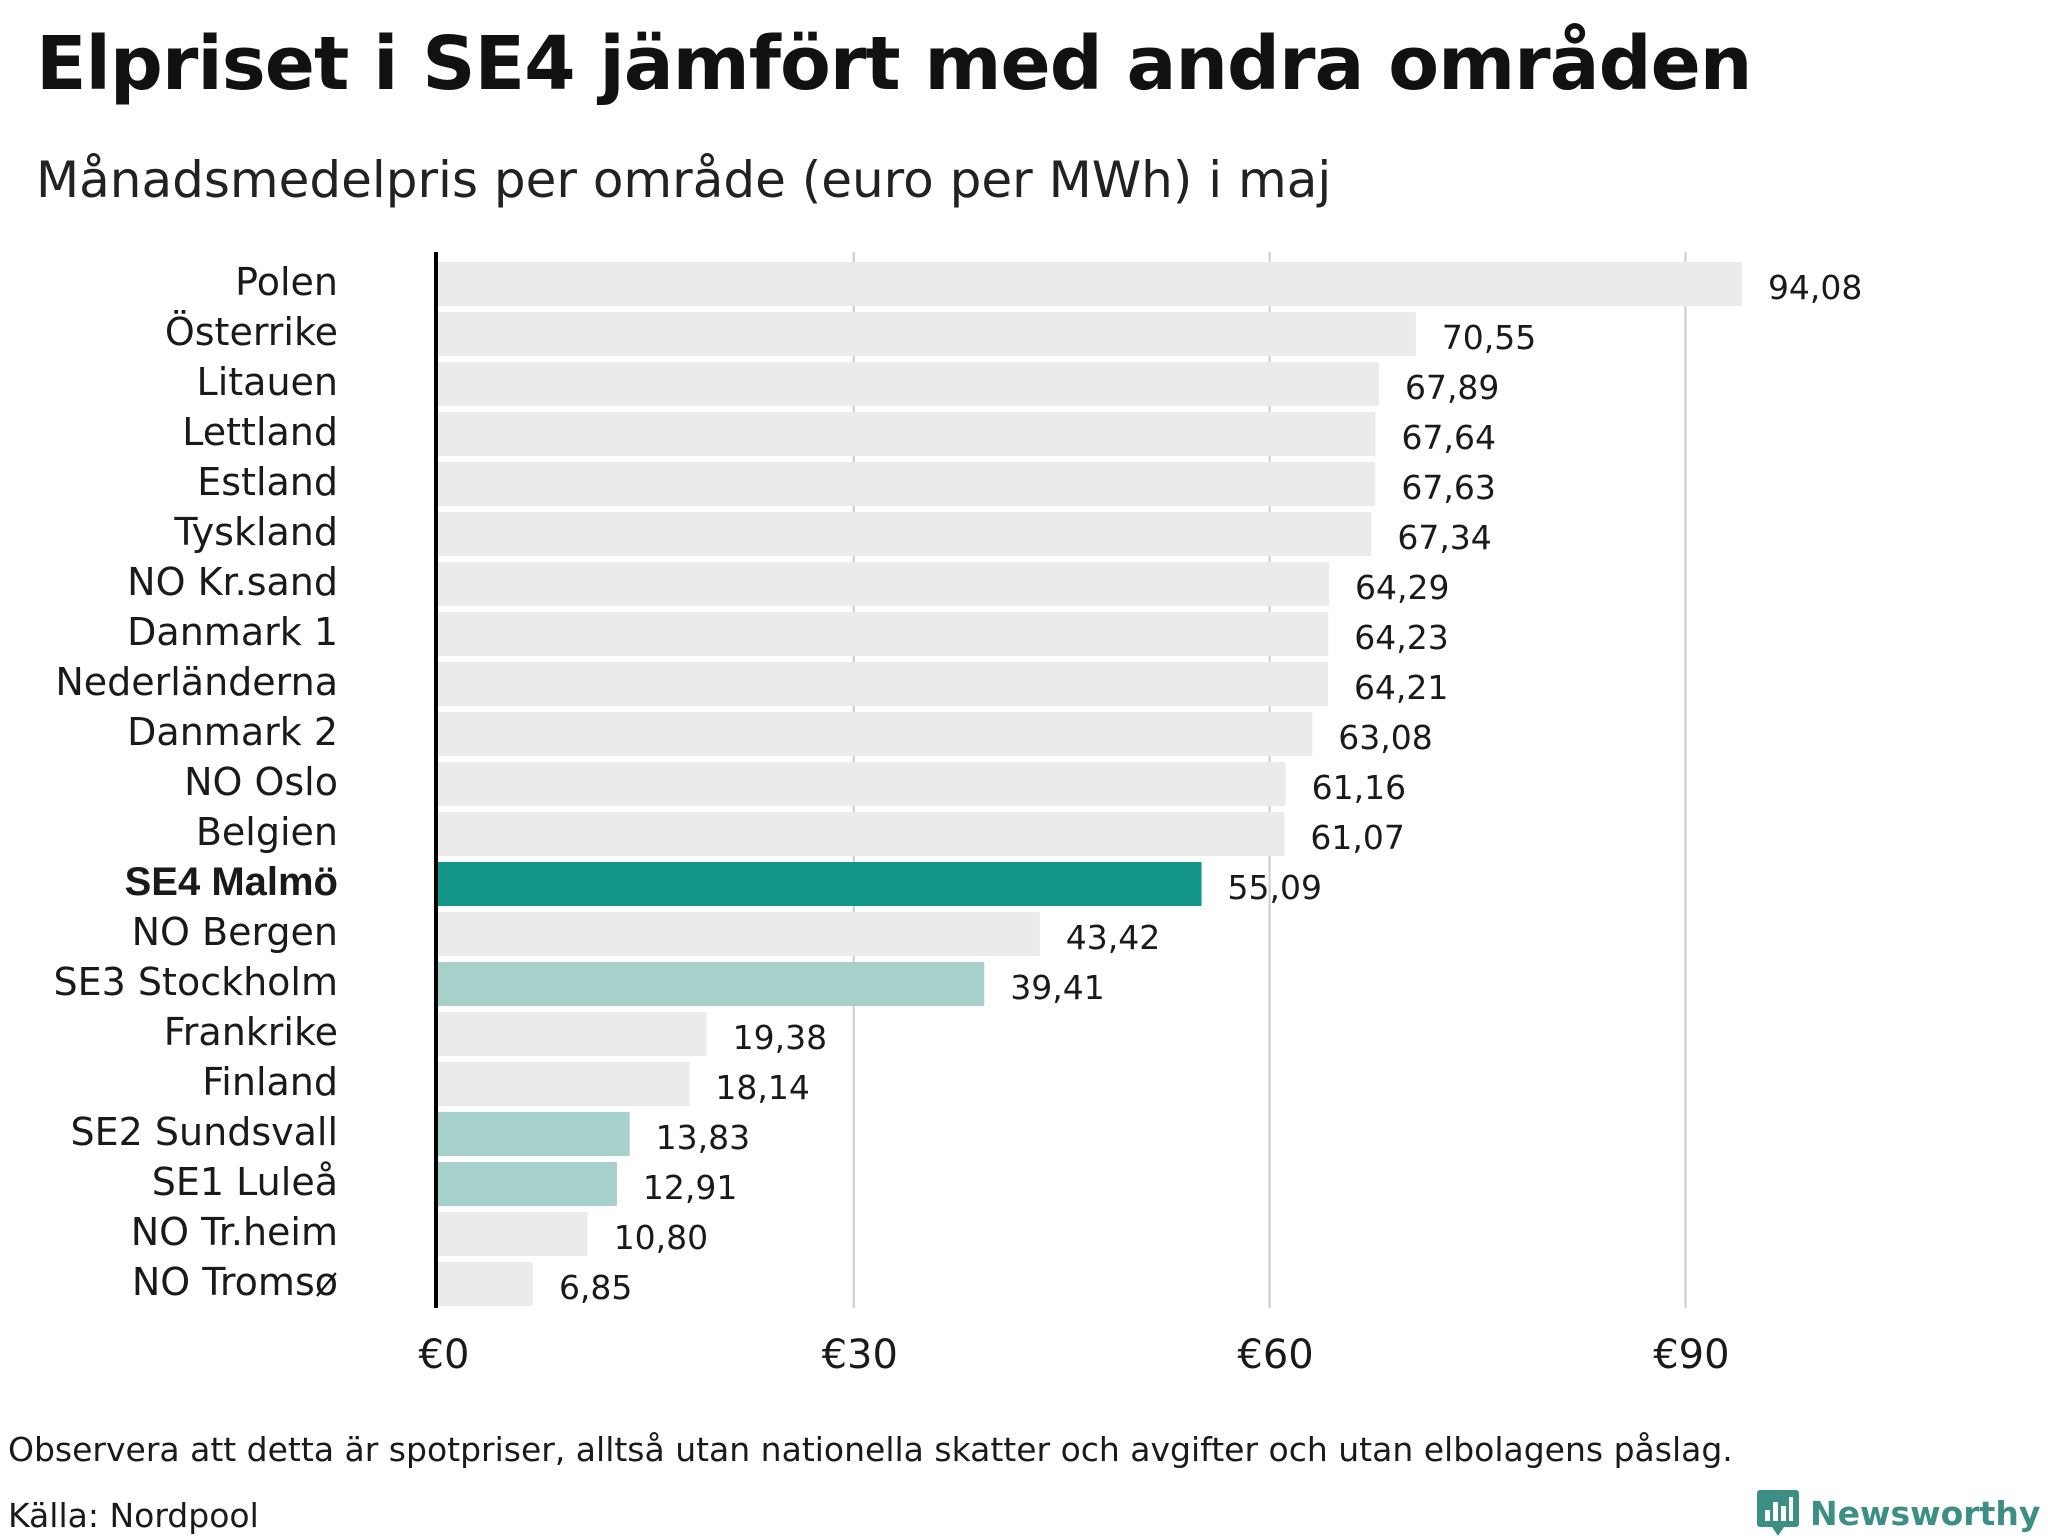  I want to click on value-label: 6,85, so click(595, 1287).